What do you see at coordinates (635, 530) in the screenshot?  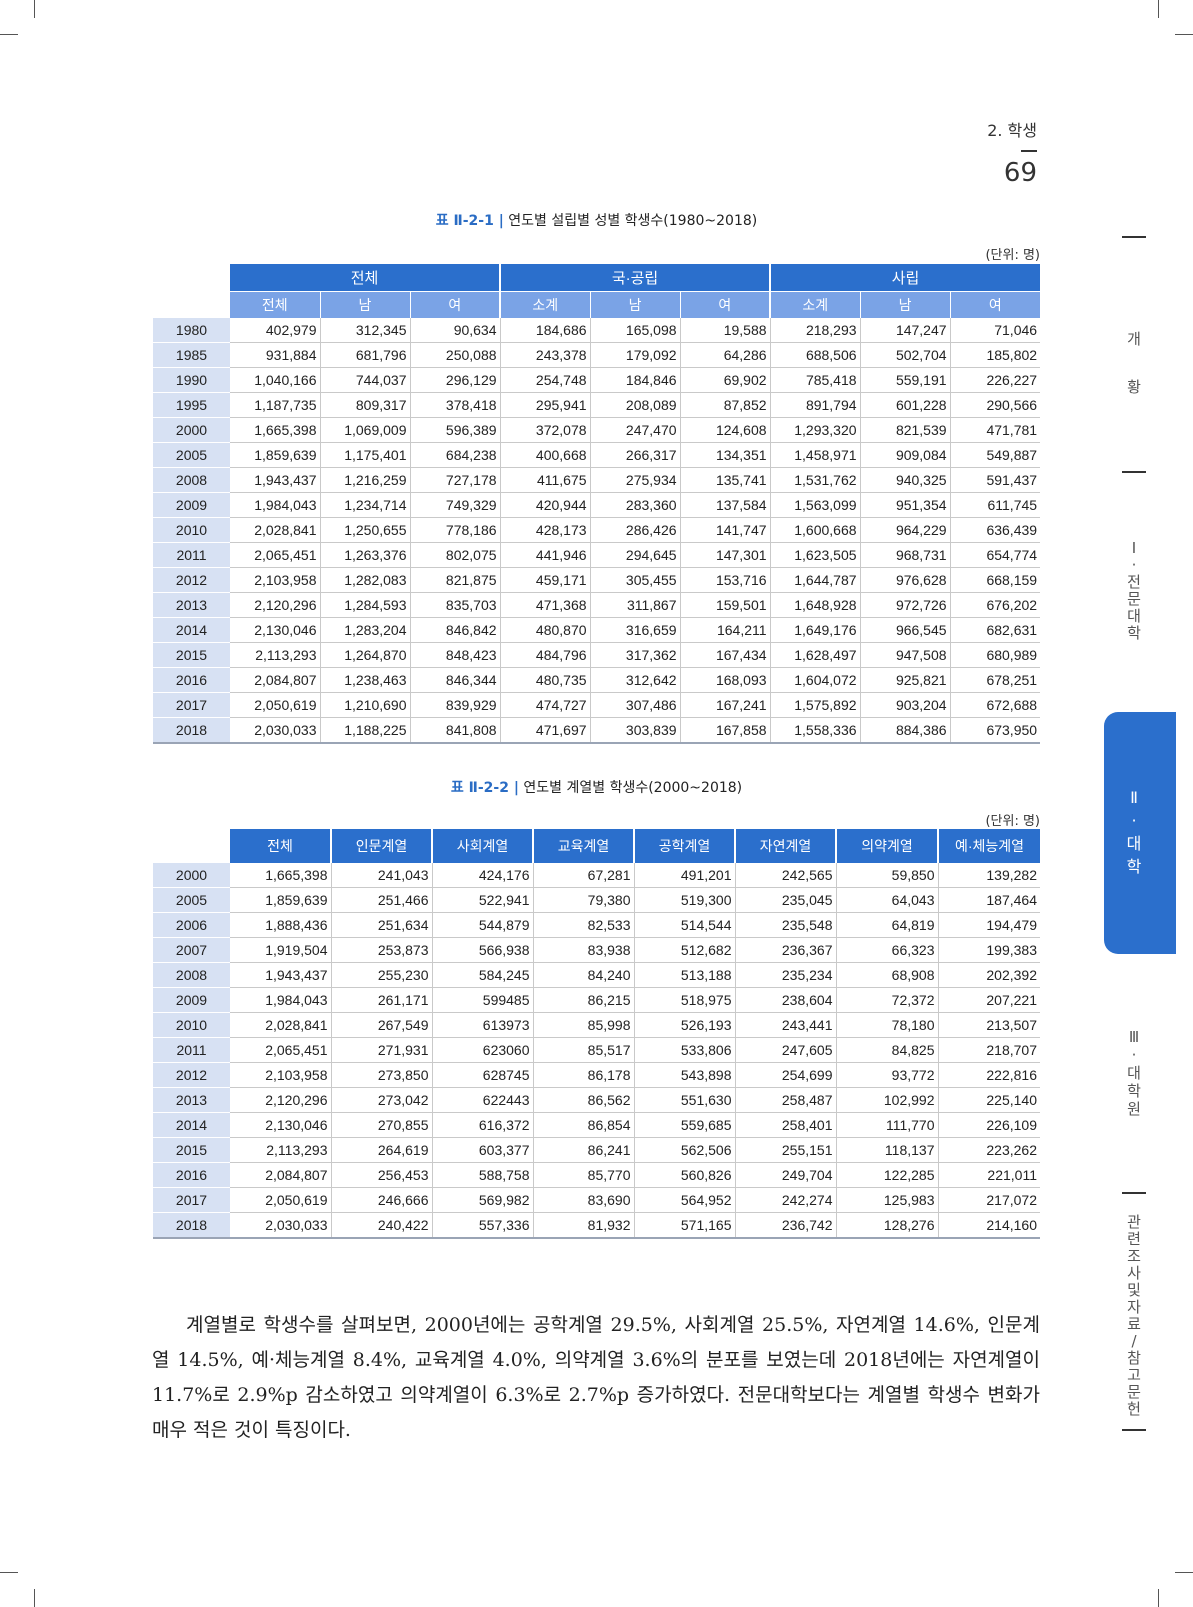 I see `value-cell: 286,426` at bounding box center [635, 530].